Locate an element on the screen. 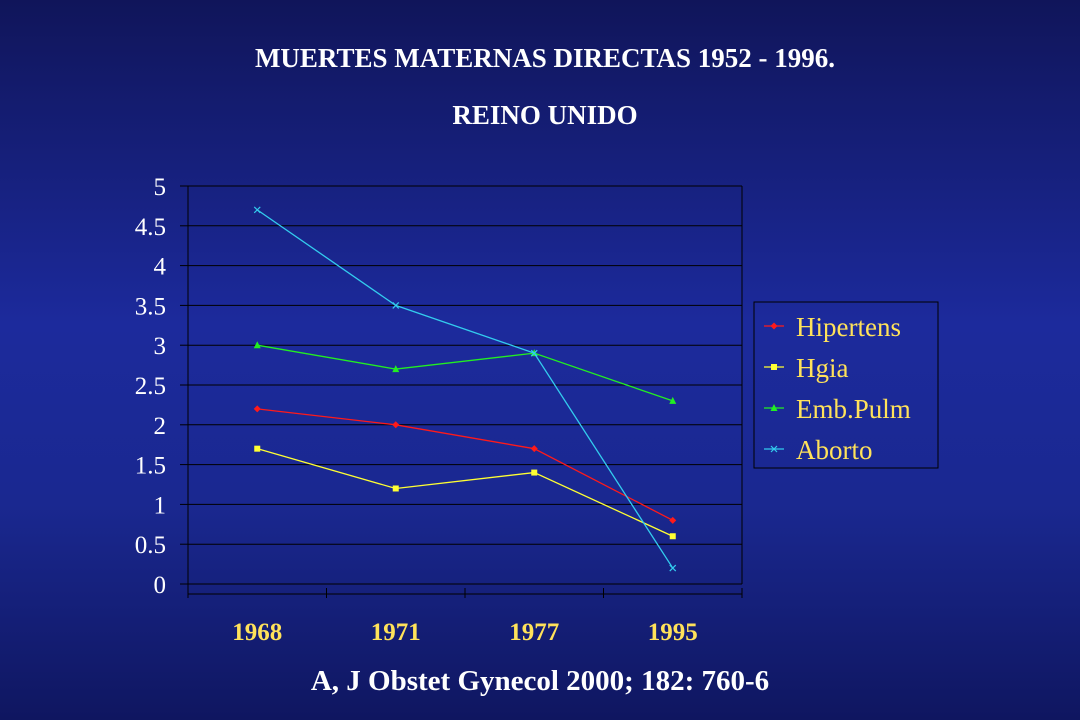  x-tick-label: 1971 is located at coordinates (396, 632).